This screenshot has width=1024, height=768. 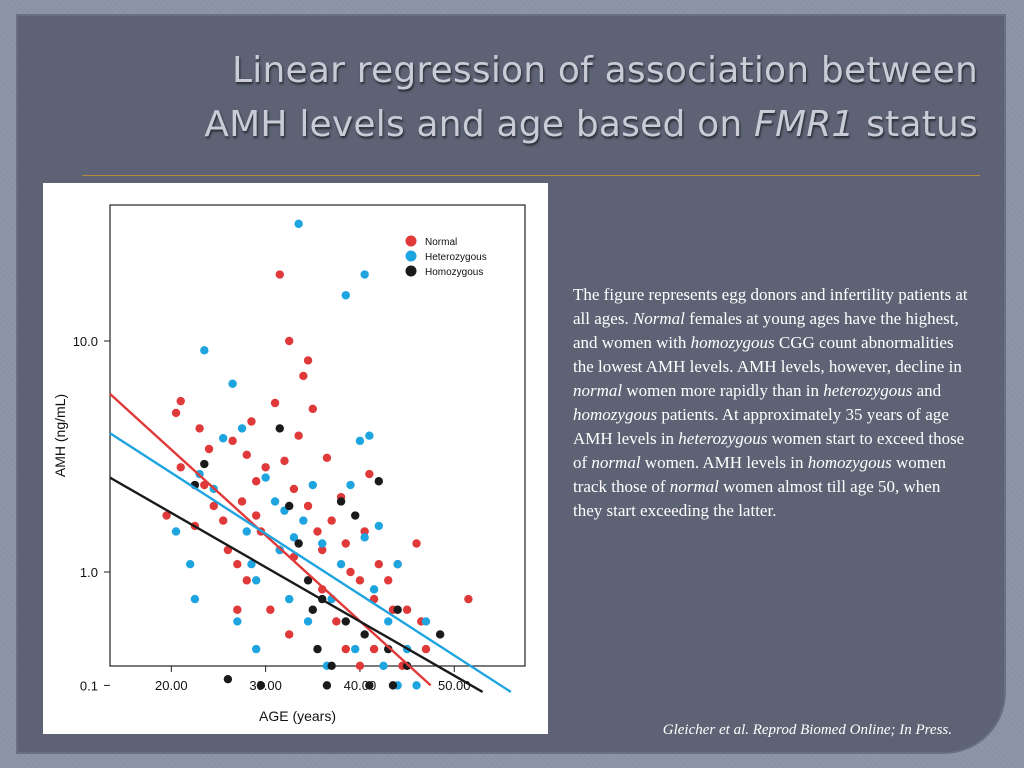 What do you see at coordinates (454, 685) in the screenshot?
I see `x-tick-label: 50.00` at bounding box center [454, 685].